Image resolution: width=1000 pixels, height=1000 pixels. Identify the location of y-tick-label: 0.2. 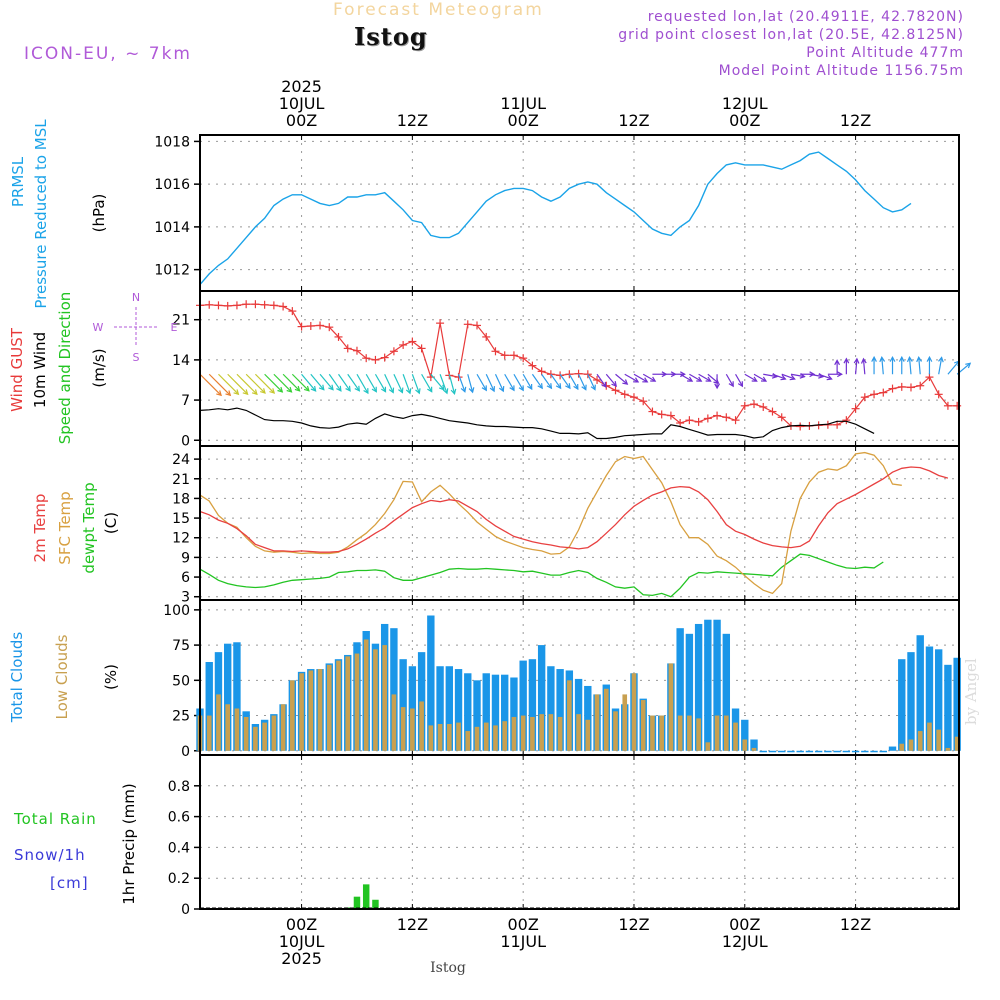
(179, 879).